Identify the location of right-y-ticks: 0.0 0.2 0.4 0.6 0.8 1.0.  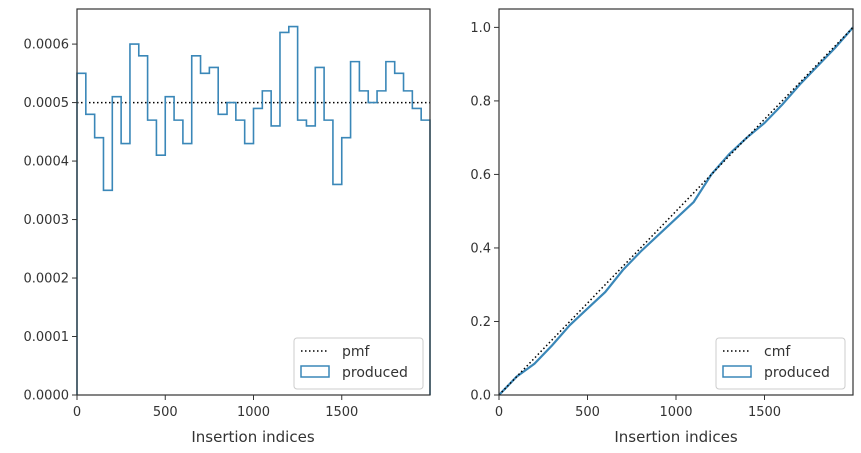
(484, 212).